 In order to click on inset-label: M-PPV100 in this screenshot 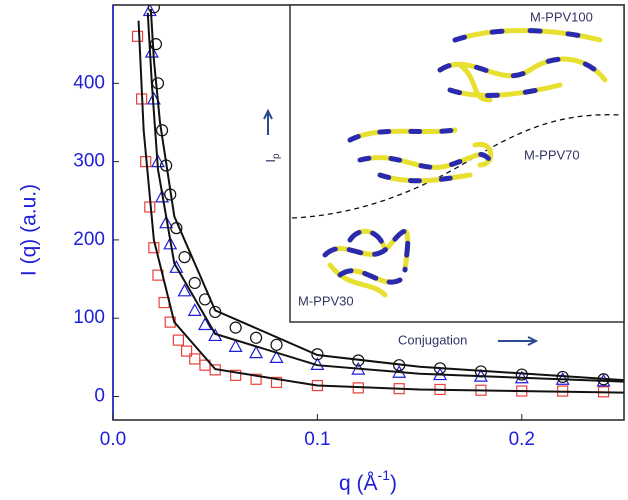, I will do `click(561, 16)`.